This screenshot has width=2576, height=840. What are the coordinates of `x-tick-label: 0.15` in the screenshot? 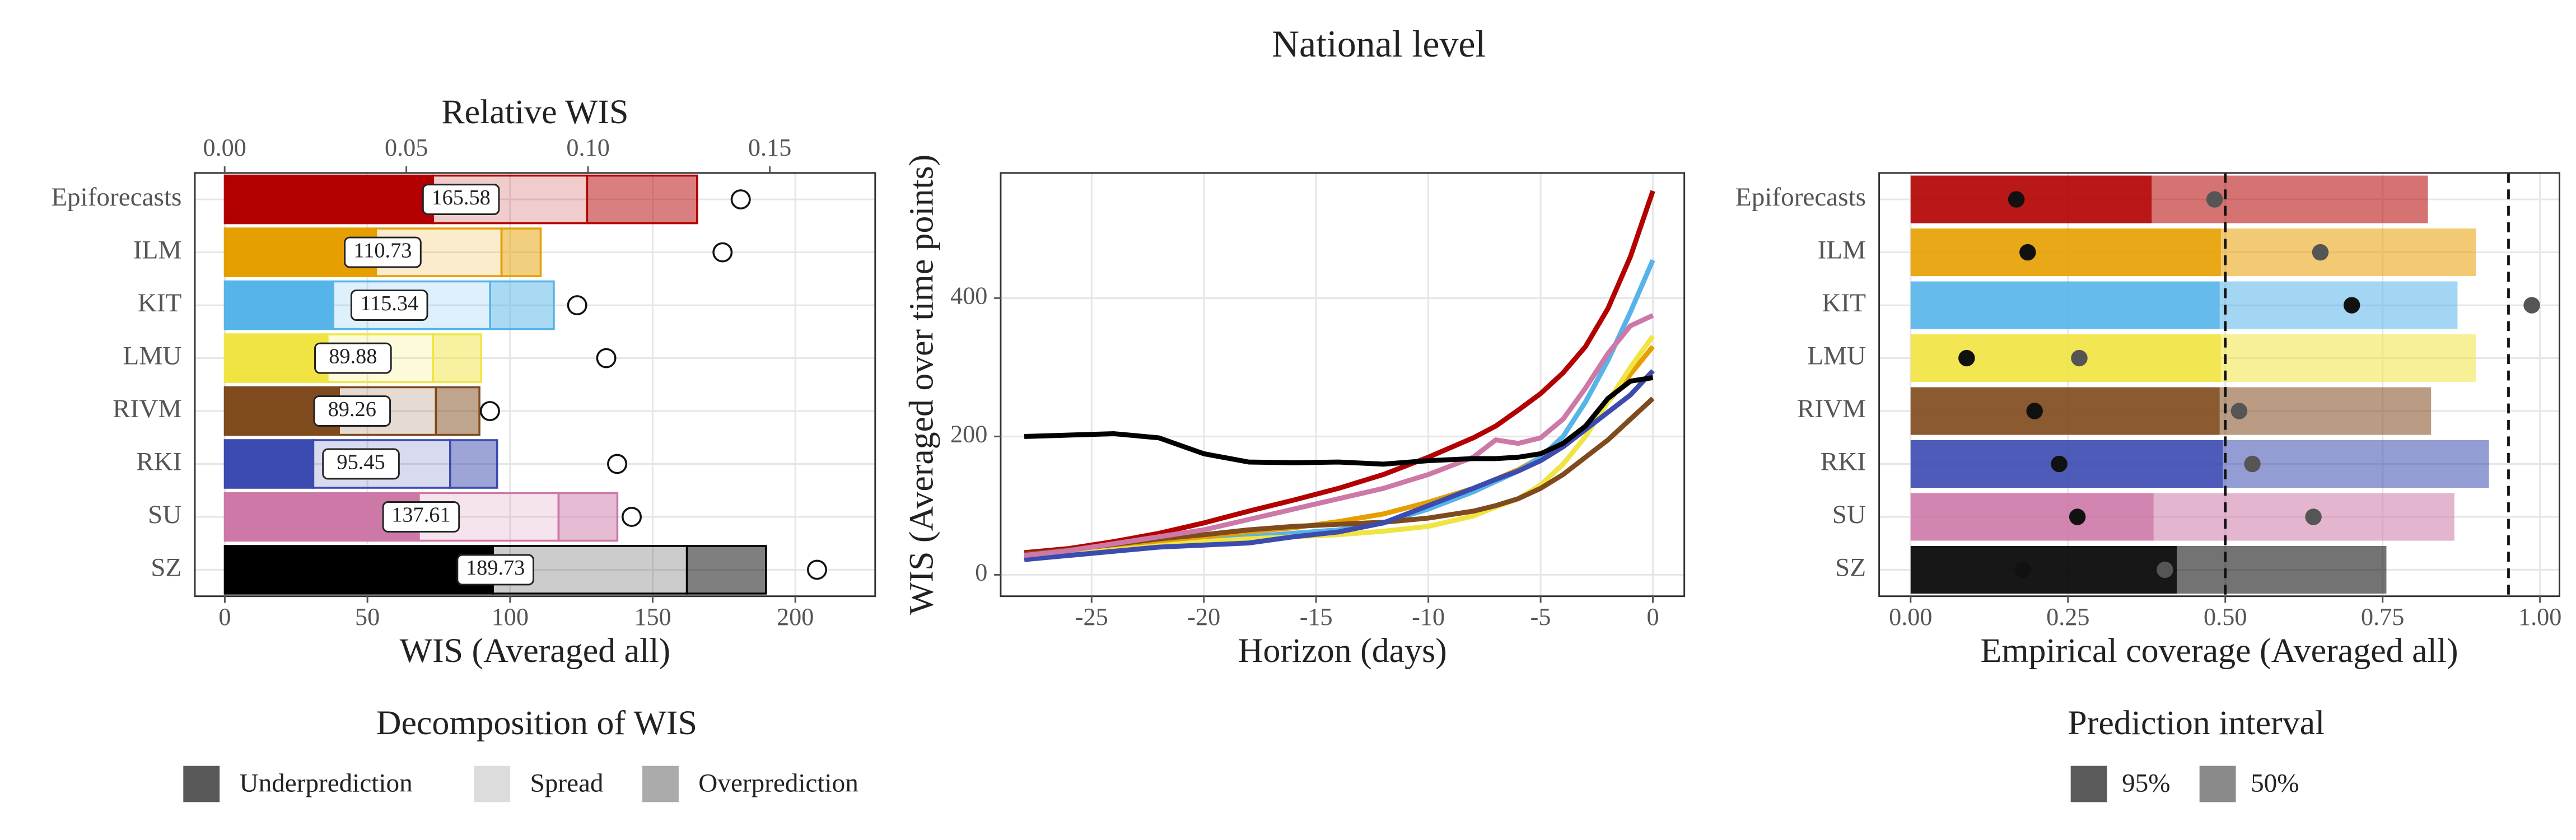 It's located at (770, 148).